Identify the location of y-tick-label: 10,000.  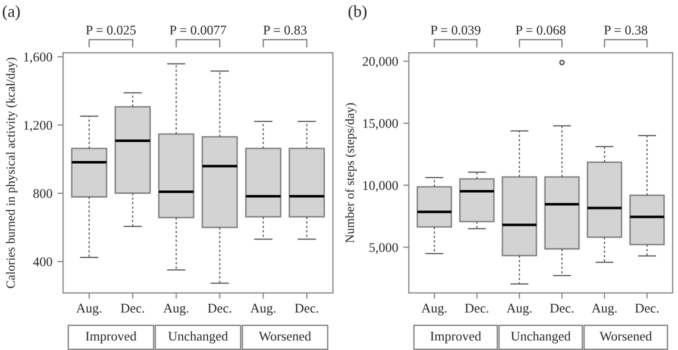
(380, 186).